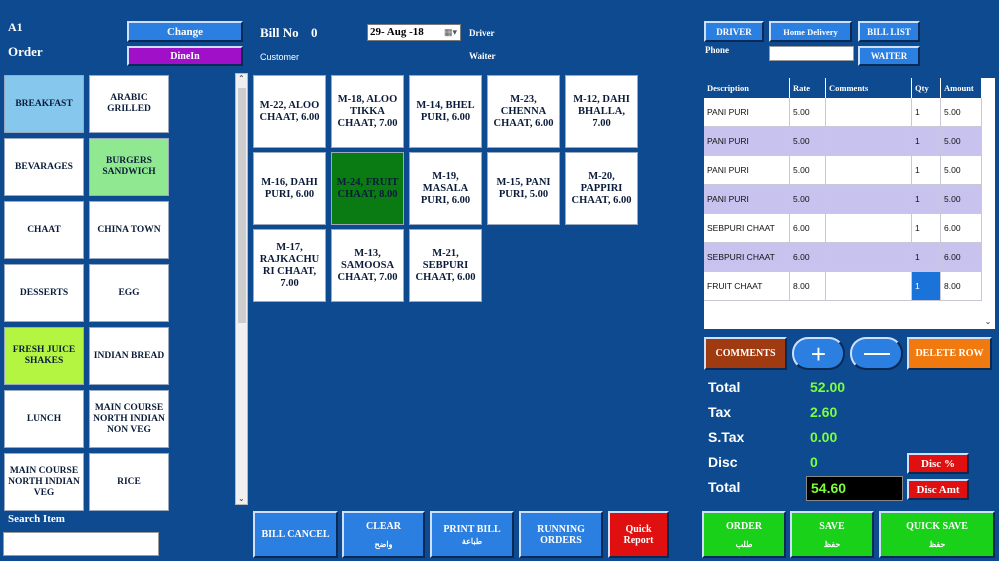 Image resolution: width=999 pixels, height=561 pixels. I want to click on category-button: CHINA TOWN, so click(129, 230).